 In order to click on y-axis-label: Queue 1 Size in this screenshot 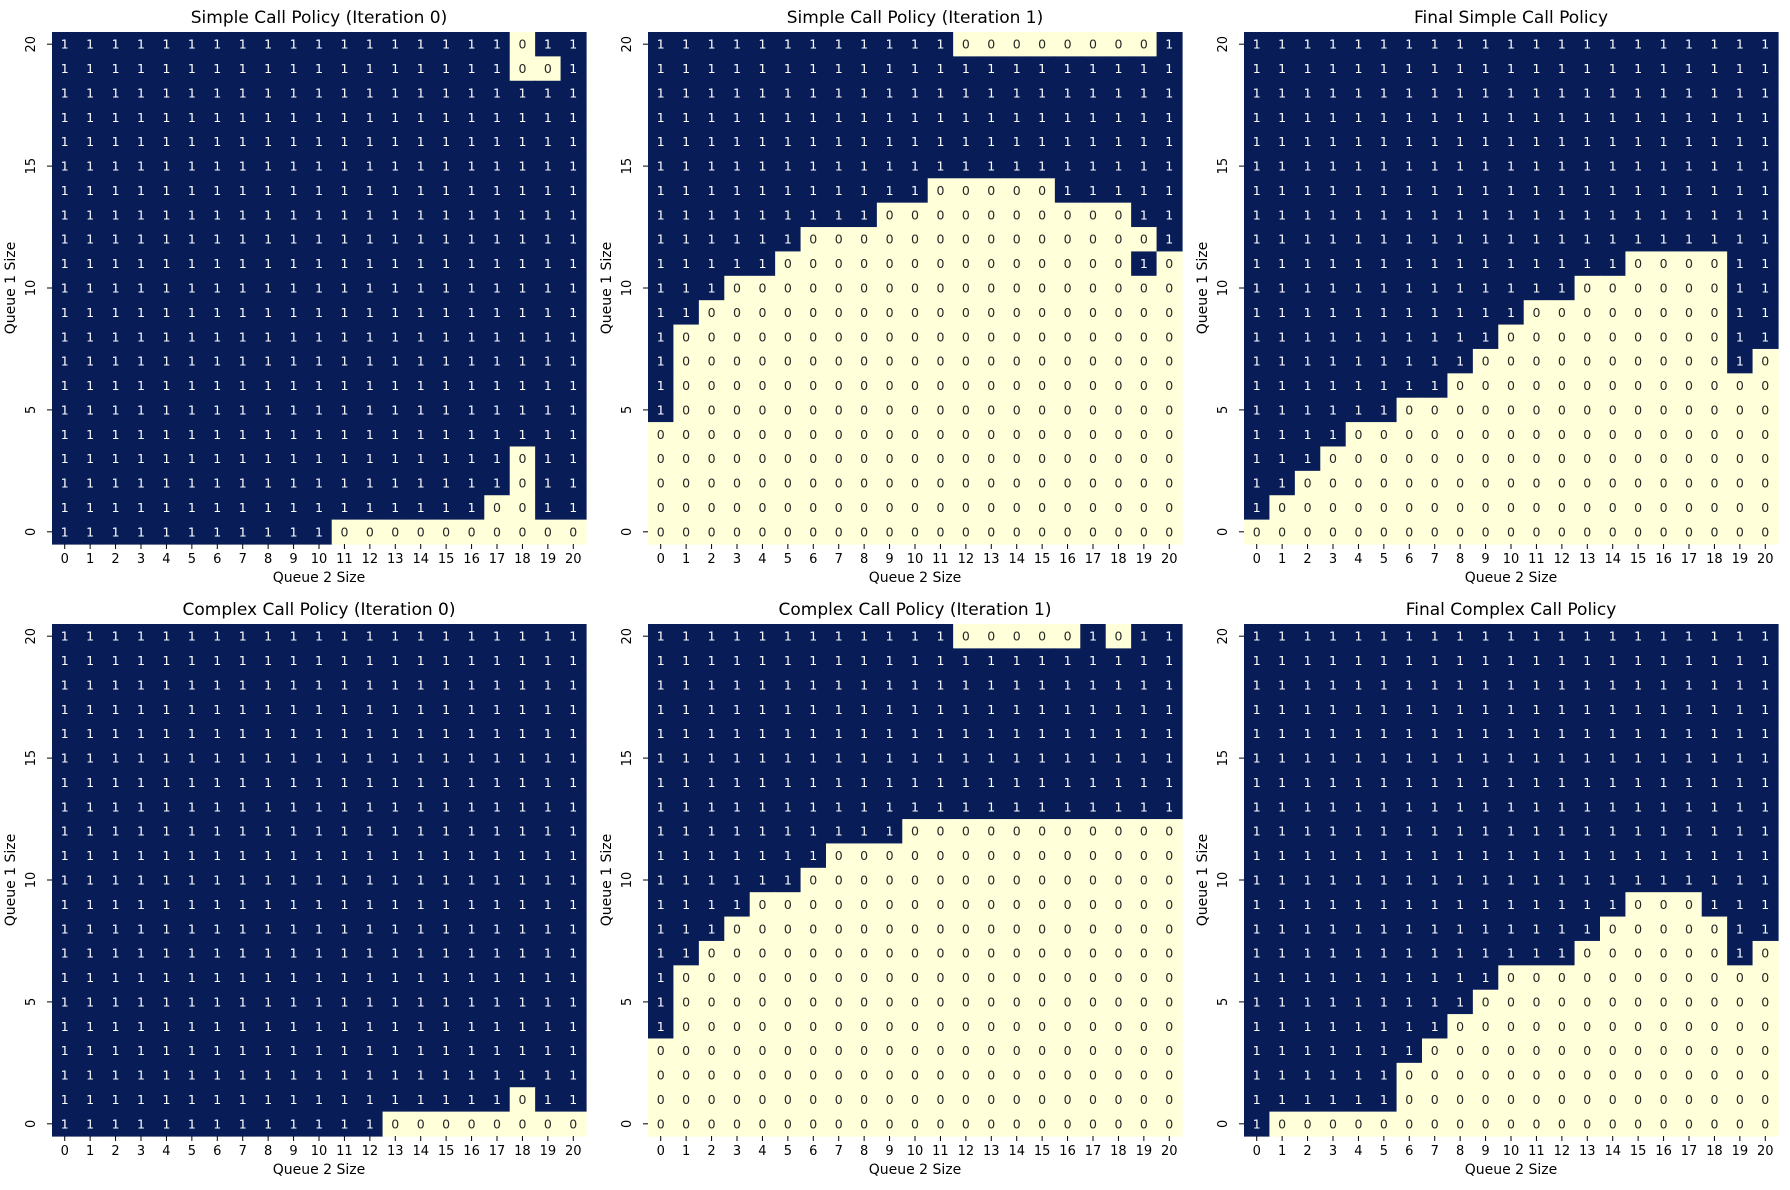, I will do `click(607, 288)`.